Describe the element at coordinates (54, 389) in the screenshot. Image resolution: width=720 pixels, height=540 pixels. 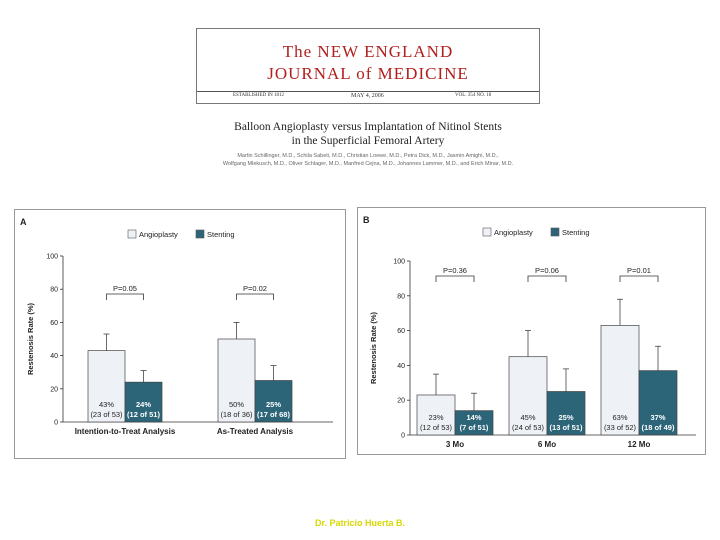
I see `chart-a-y-tick-label: 20` at that location.